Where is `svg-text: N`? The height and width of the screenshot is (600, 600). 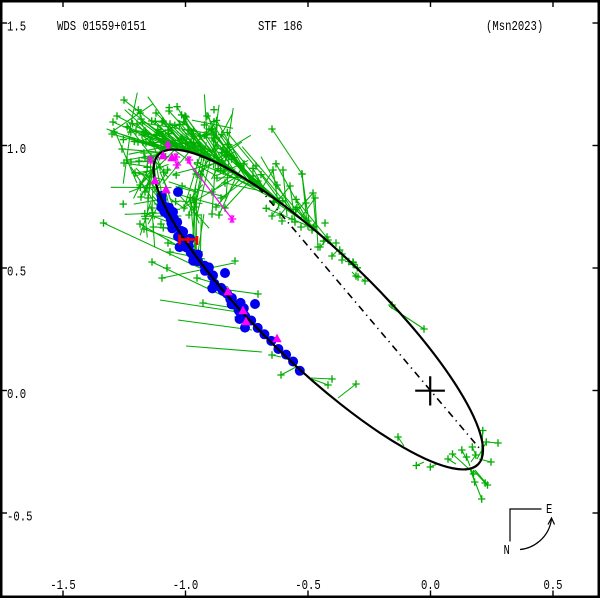
svg-text: N is located at coordinates (507, 551).